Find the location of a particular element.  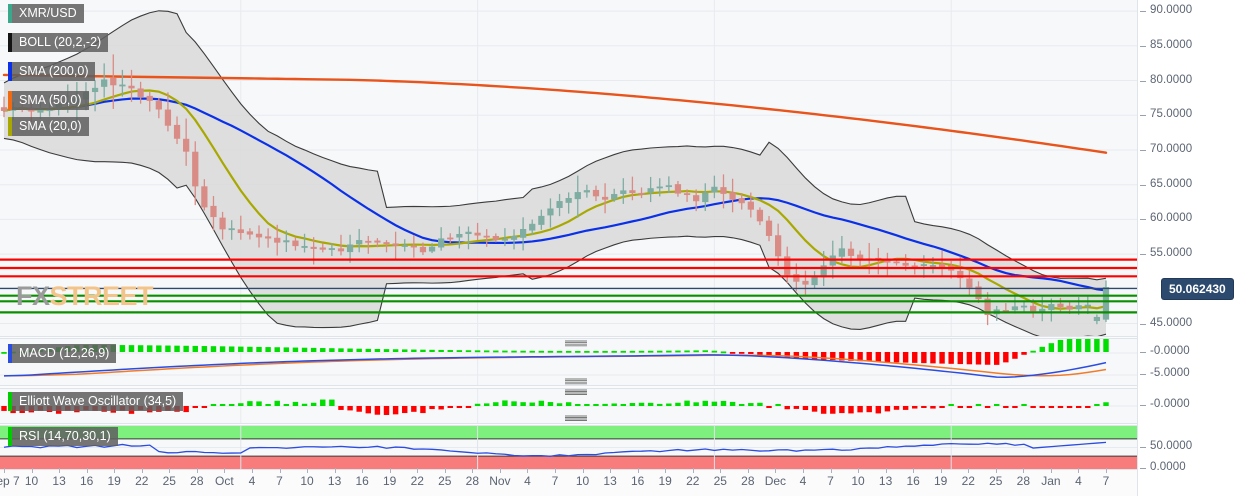

legend-item-macd: MACD (12,26,9) is located at coordinates (62, 353).